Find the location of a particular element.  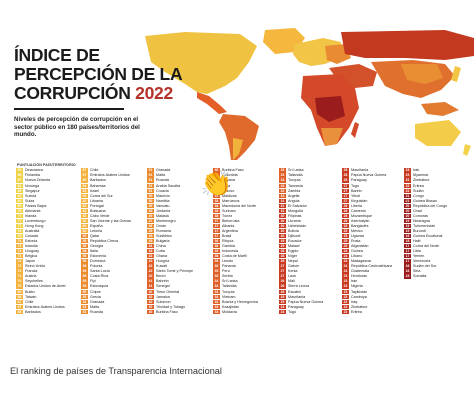

ranking-row: 25 Afganistán is located at coordinates (367, 246).